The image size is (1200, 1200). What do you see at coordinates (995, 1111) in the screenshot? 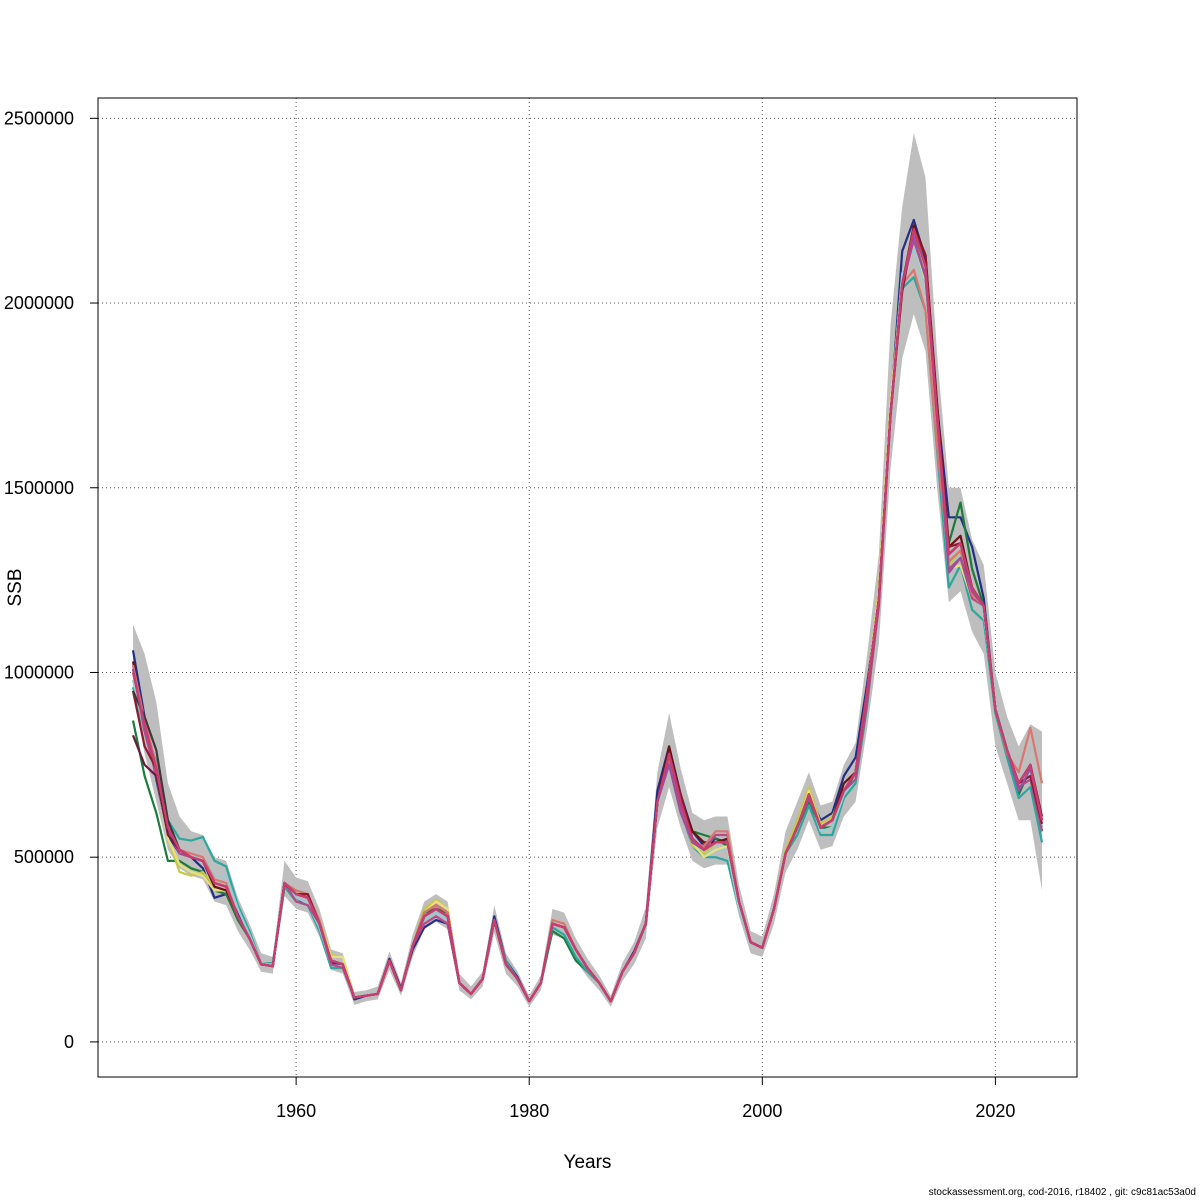
I see `x-tick-label: 2020` at bounding box center [995, 1111].